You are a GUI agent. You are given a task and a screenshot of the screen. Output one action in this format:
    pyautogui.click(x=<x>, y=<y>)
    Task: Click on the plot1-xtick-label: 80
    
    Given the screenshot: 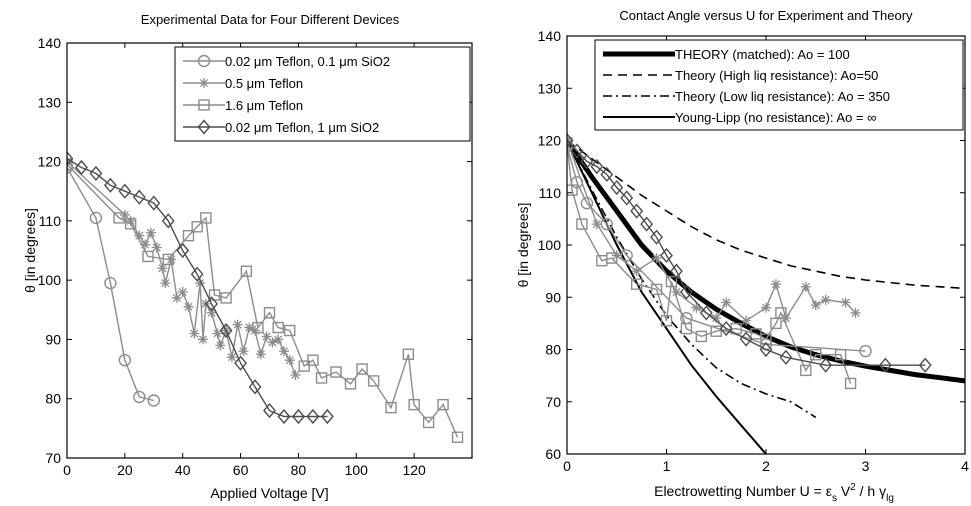 What is the action you would take?
    pyautogui.click(x=299, y=470)
    